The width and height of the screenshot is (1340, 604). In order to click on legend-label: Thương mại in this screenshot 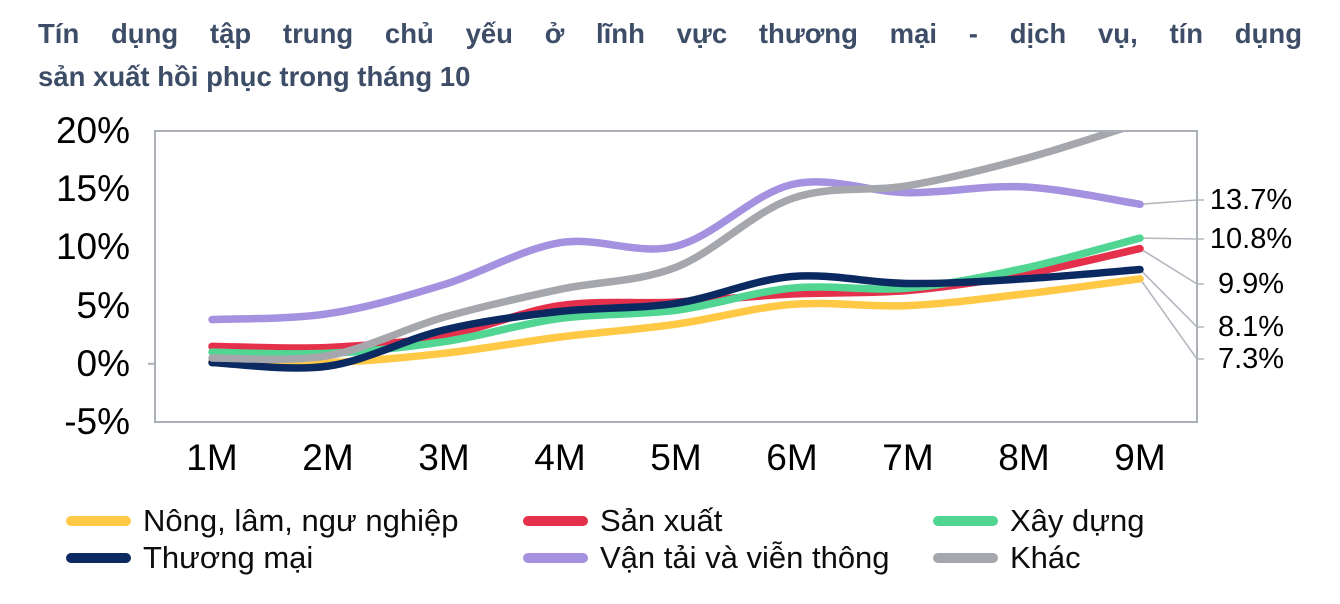, I will do `click(228, 557)`.